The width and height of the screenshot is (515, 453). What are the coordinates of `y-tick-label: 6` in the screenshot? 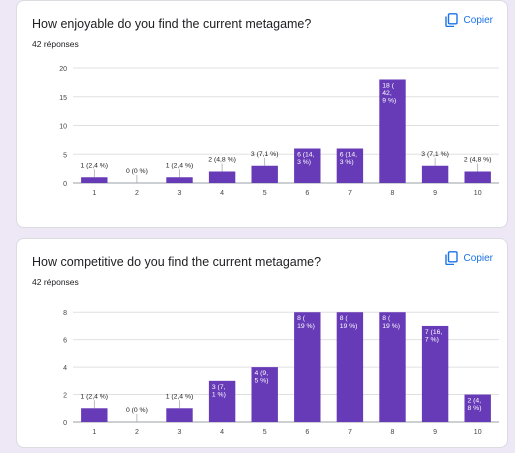 It's located at (65, 341).